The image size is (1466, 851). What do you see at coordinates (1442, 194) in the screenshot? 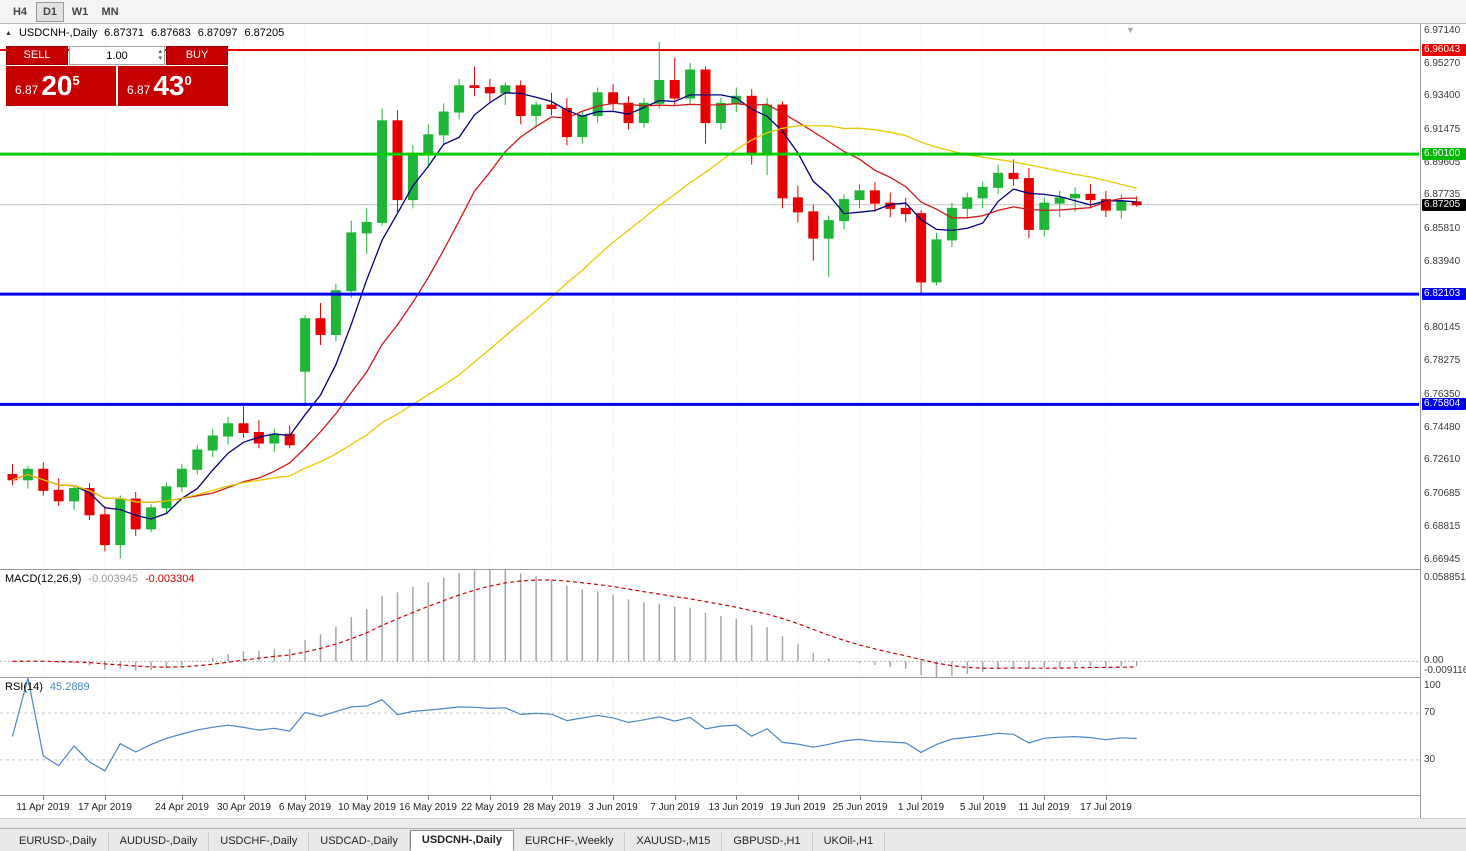
I see `price-axis-label: 6.87735` at bounding box center [1442, 194].